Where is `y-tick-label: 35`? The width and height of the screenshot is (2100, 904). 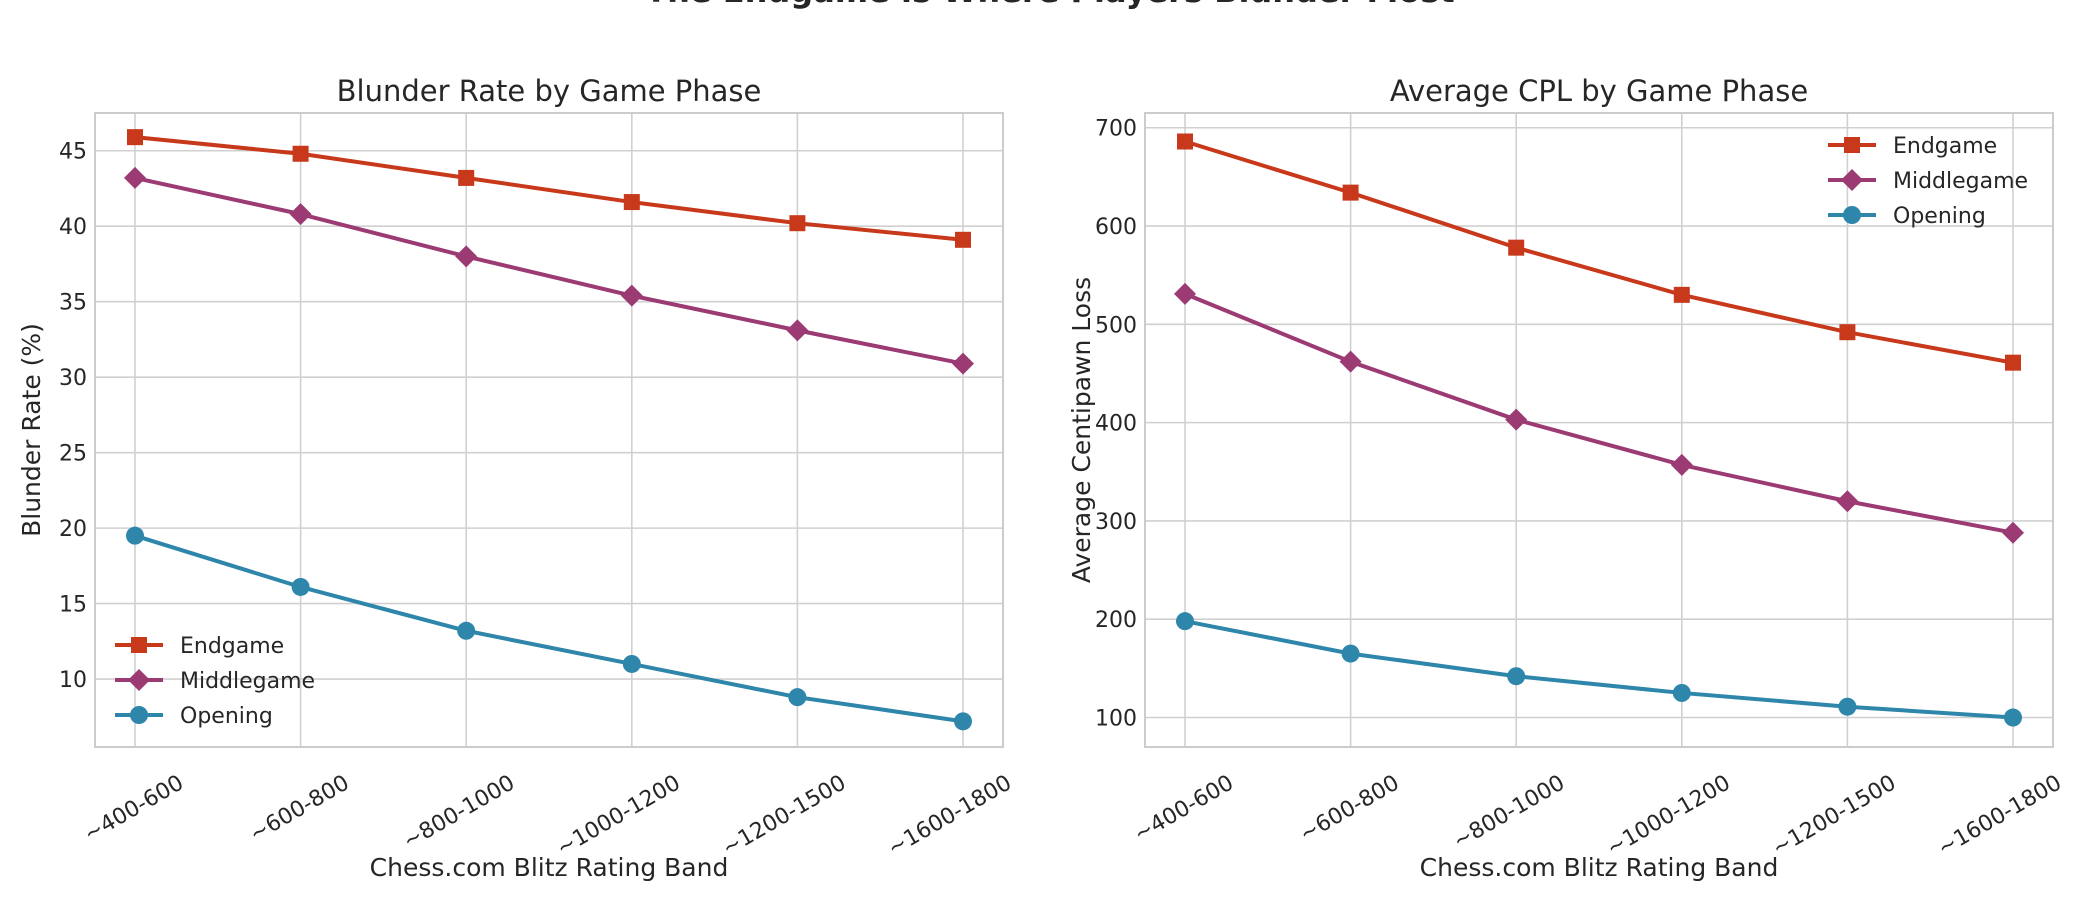
y-tick-label: 35 is located at coordinates (73, 303).